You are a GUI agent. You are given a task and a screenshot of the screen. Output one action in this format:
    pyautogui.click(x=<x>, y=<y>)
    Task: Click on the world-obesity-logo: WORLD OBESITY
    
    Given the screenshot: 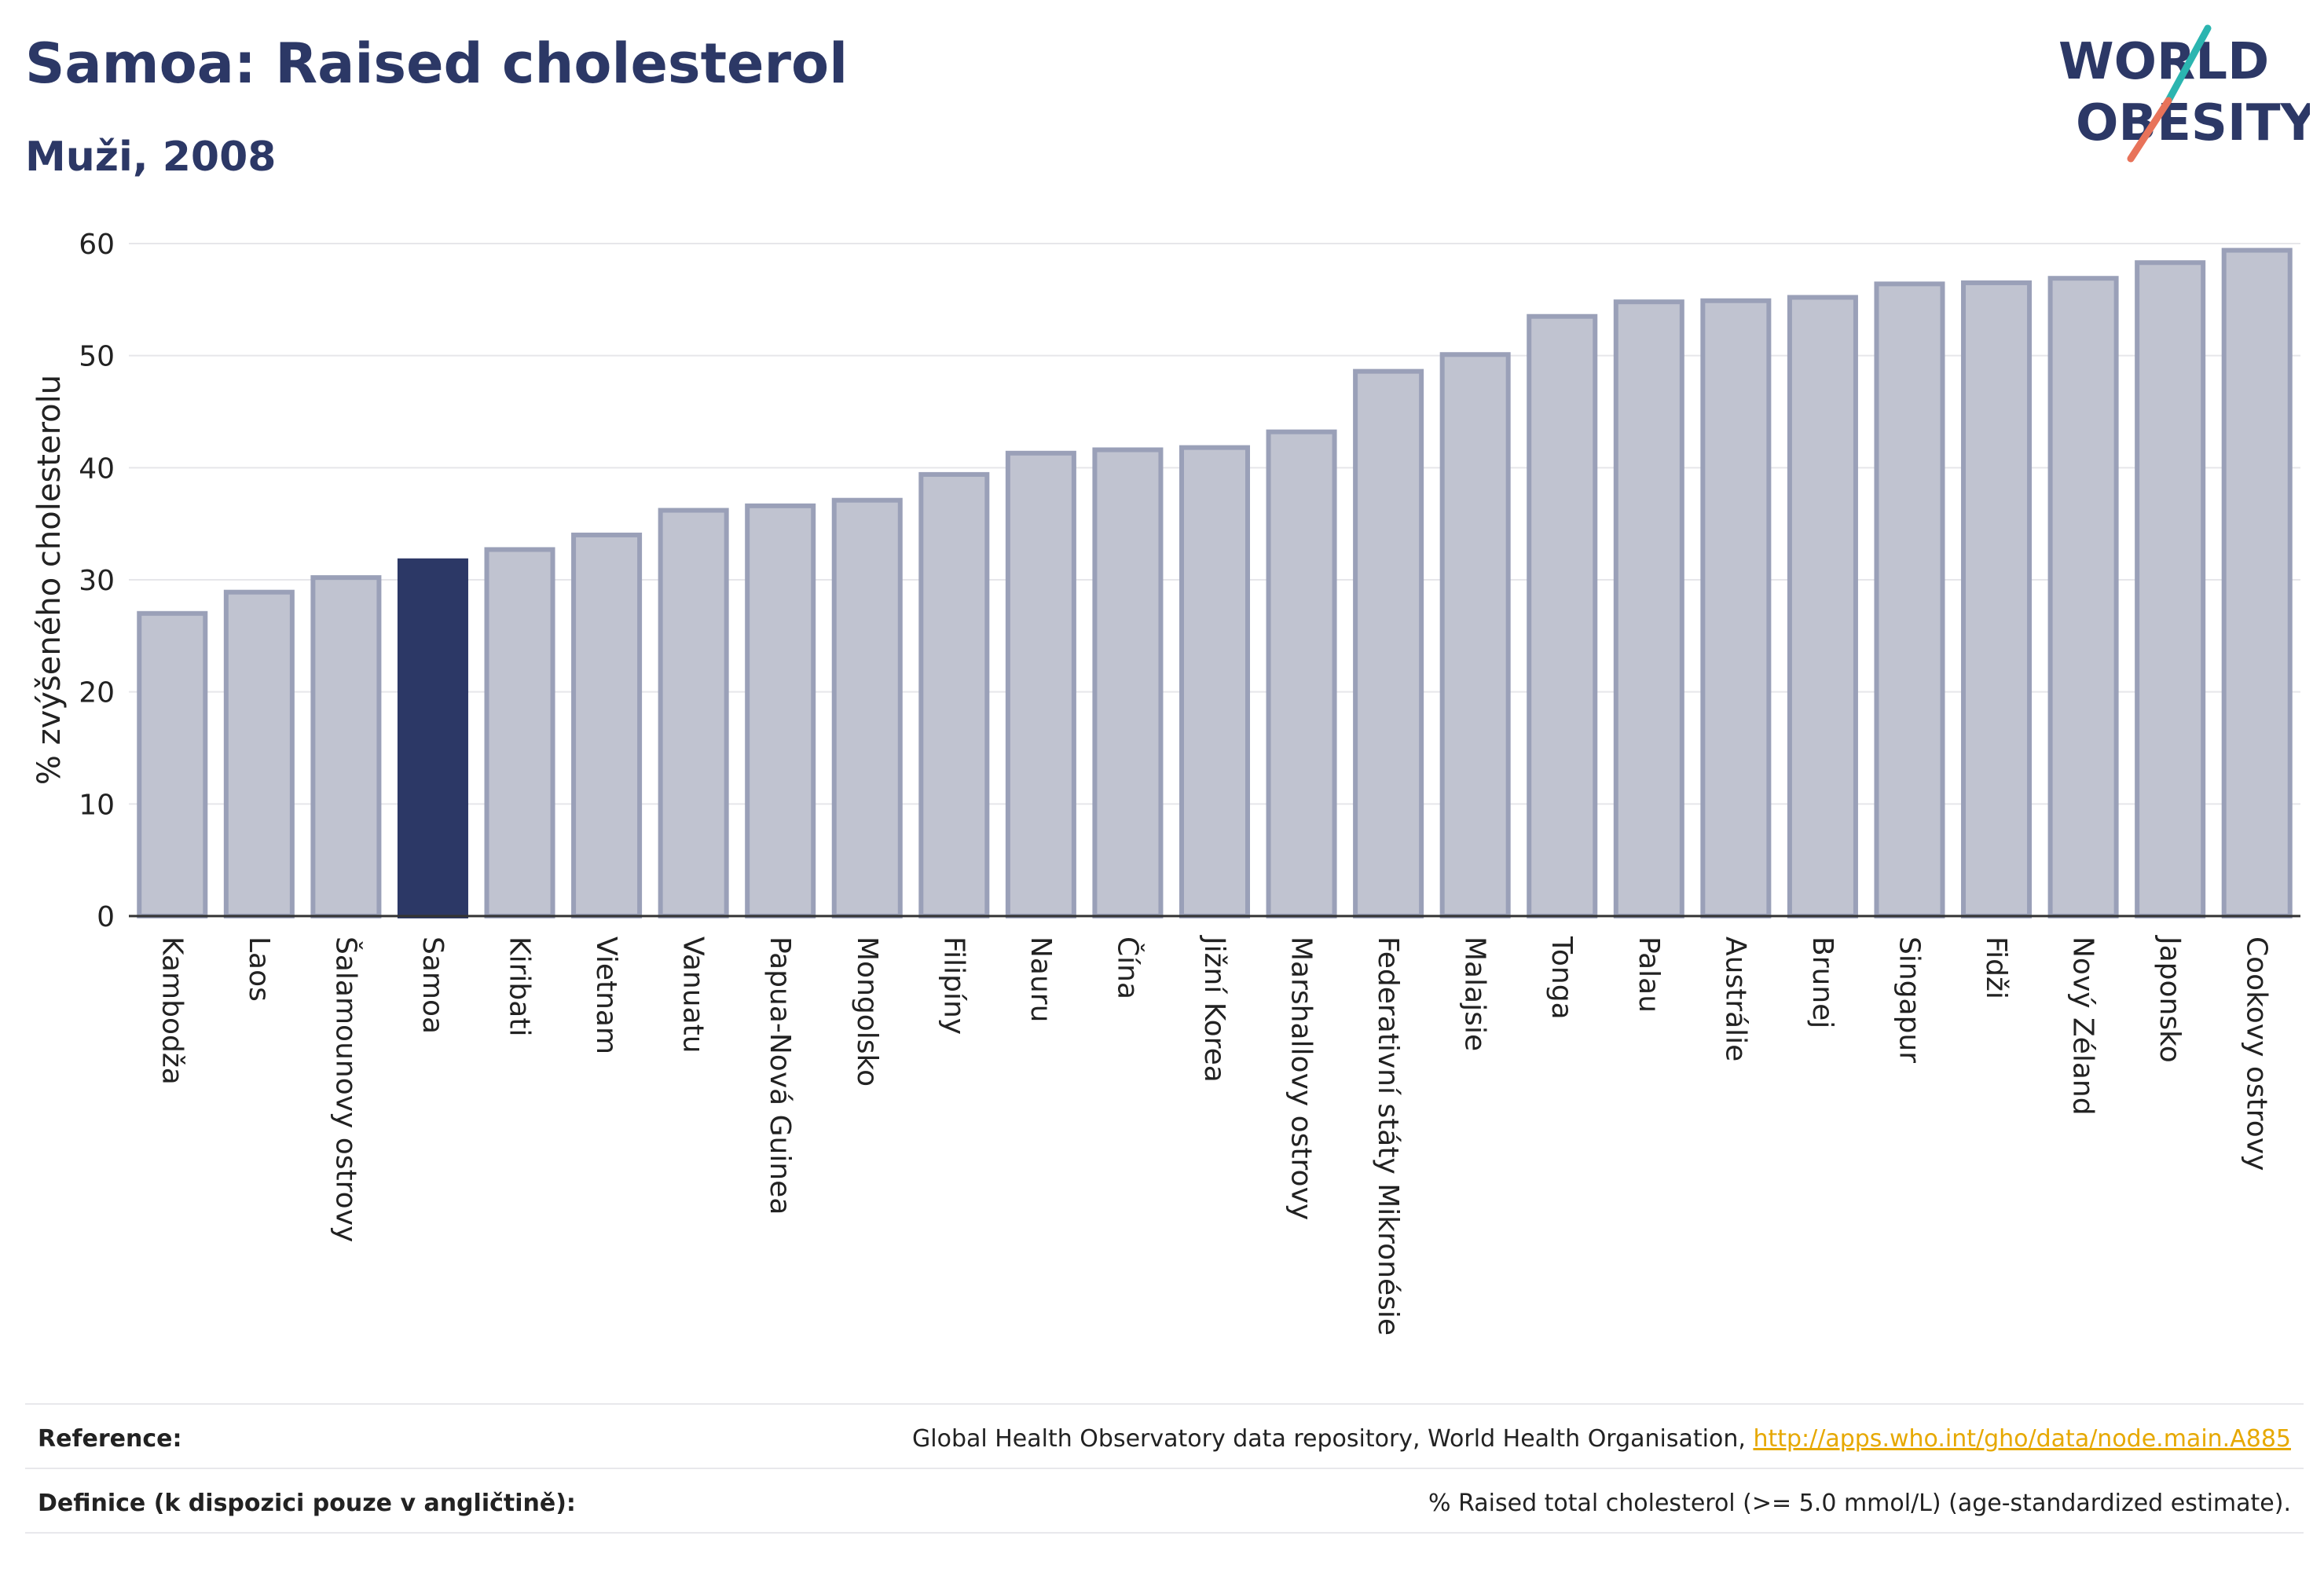 What is the action you would take?
    pyautogui.click(x=2184, y=93)
    